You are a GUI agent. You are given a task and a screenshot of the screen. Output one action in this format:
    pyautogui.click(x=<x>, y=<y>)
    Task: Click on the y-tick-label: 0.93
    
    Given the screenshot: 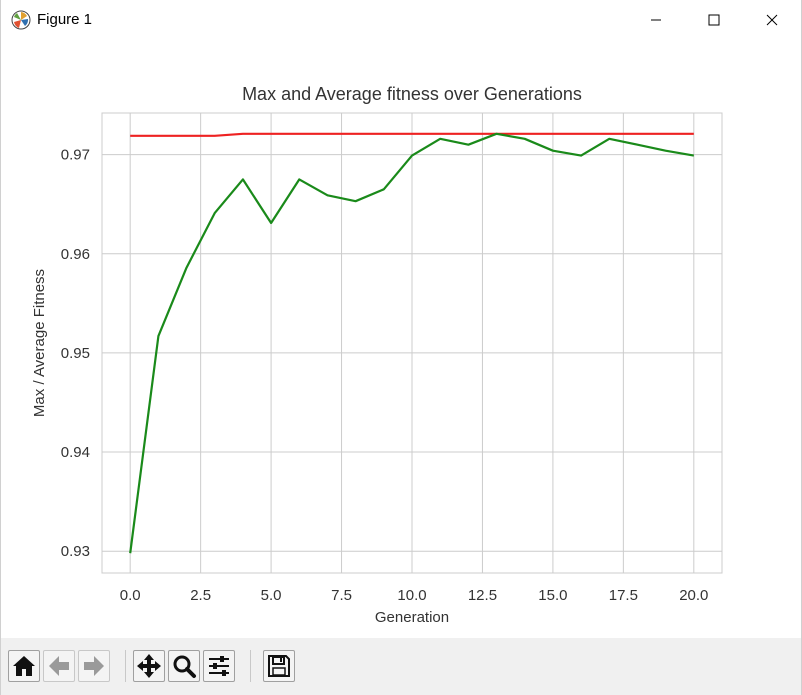 What is the action you would take?
    pyautogui.click(x=75, y=551)
    